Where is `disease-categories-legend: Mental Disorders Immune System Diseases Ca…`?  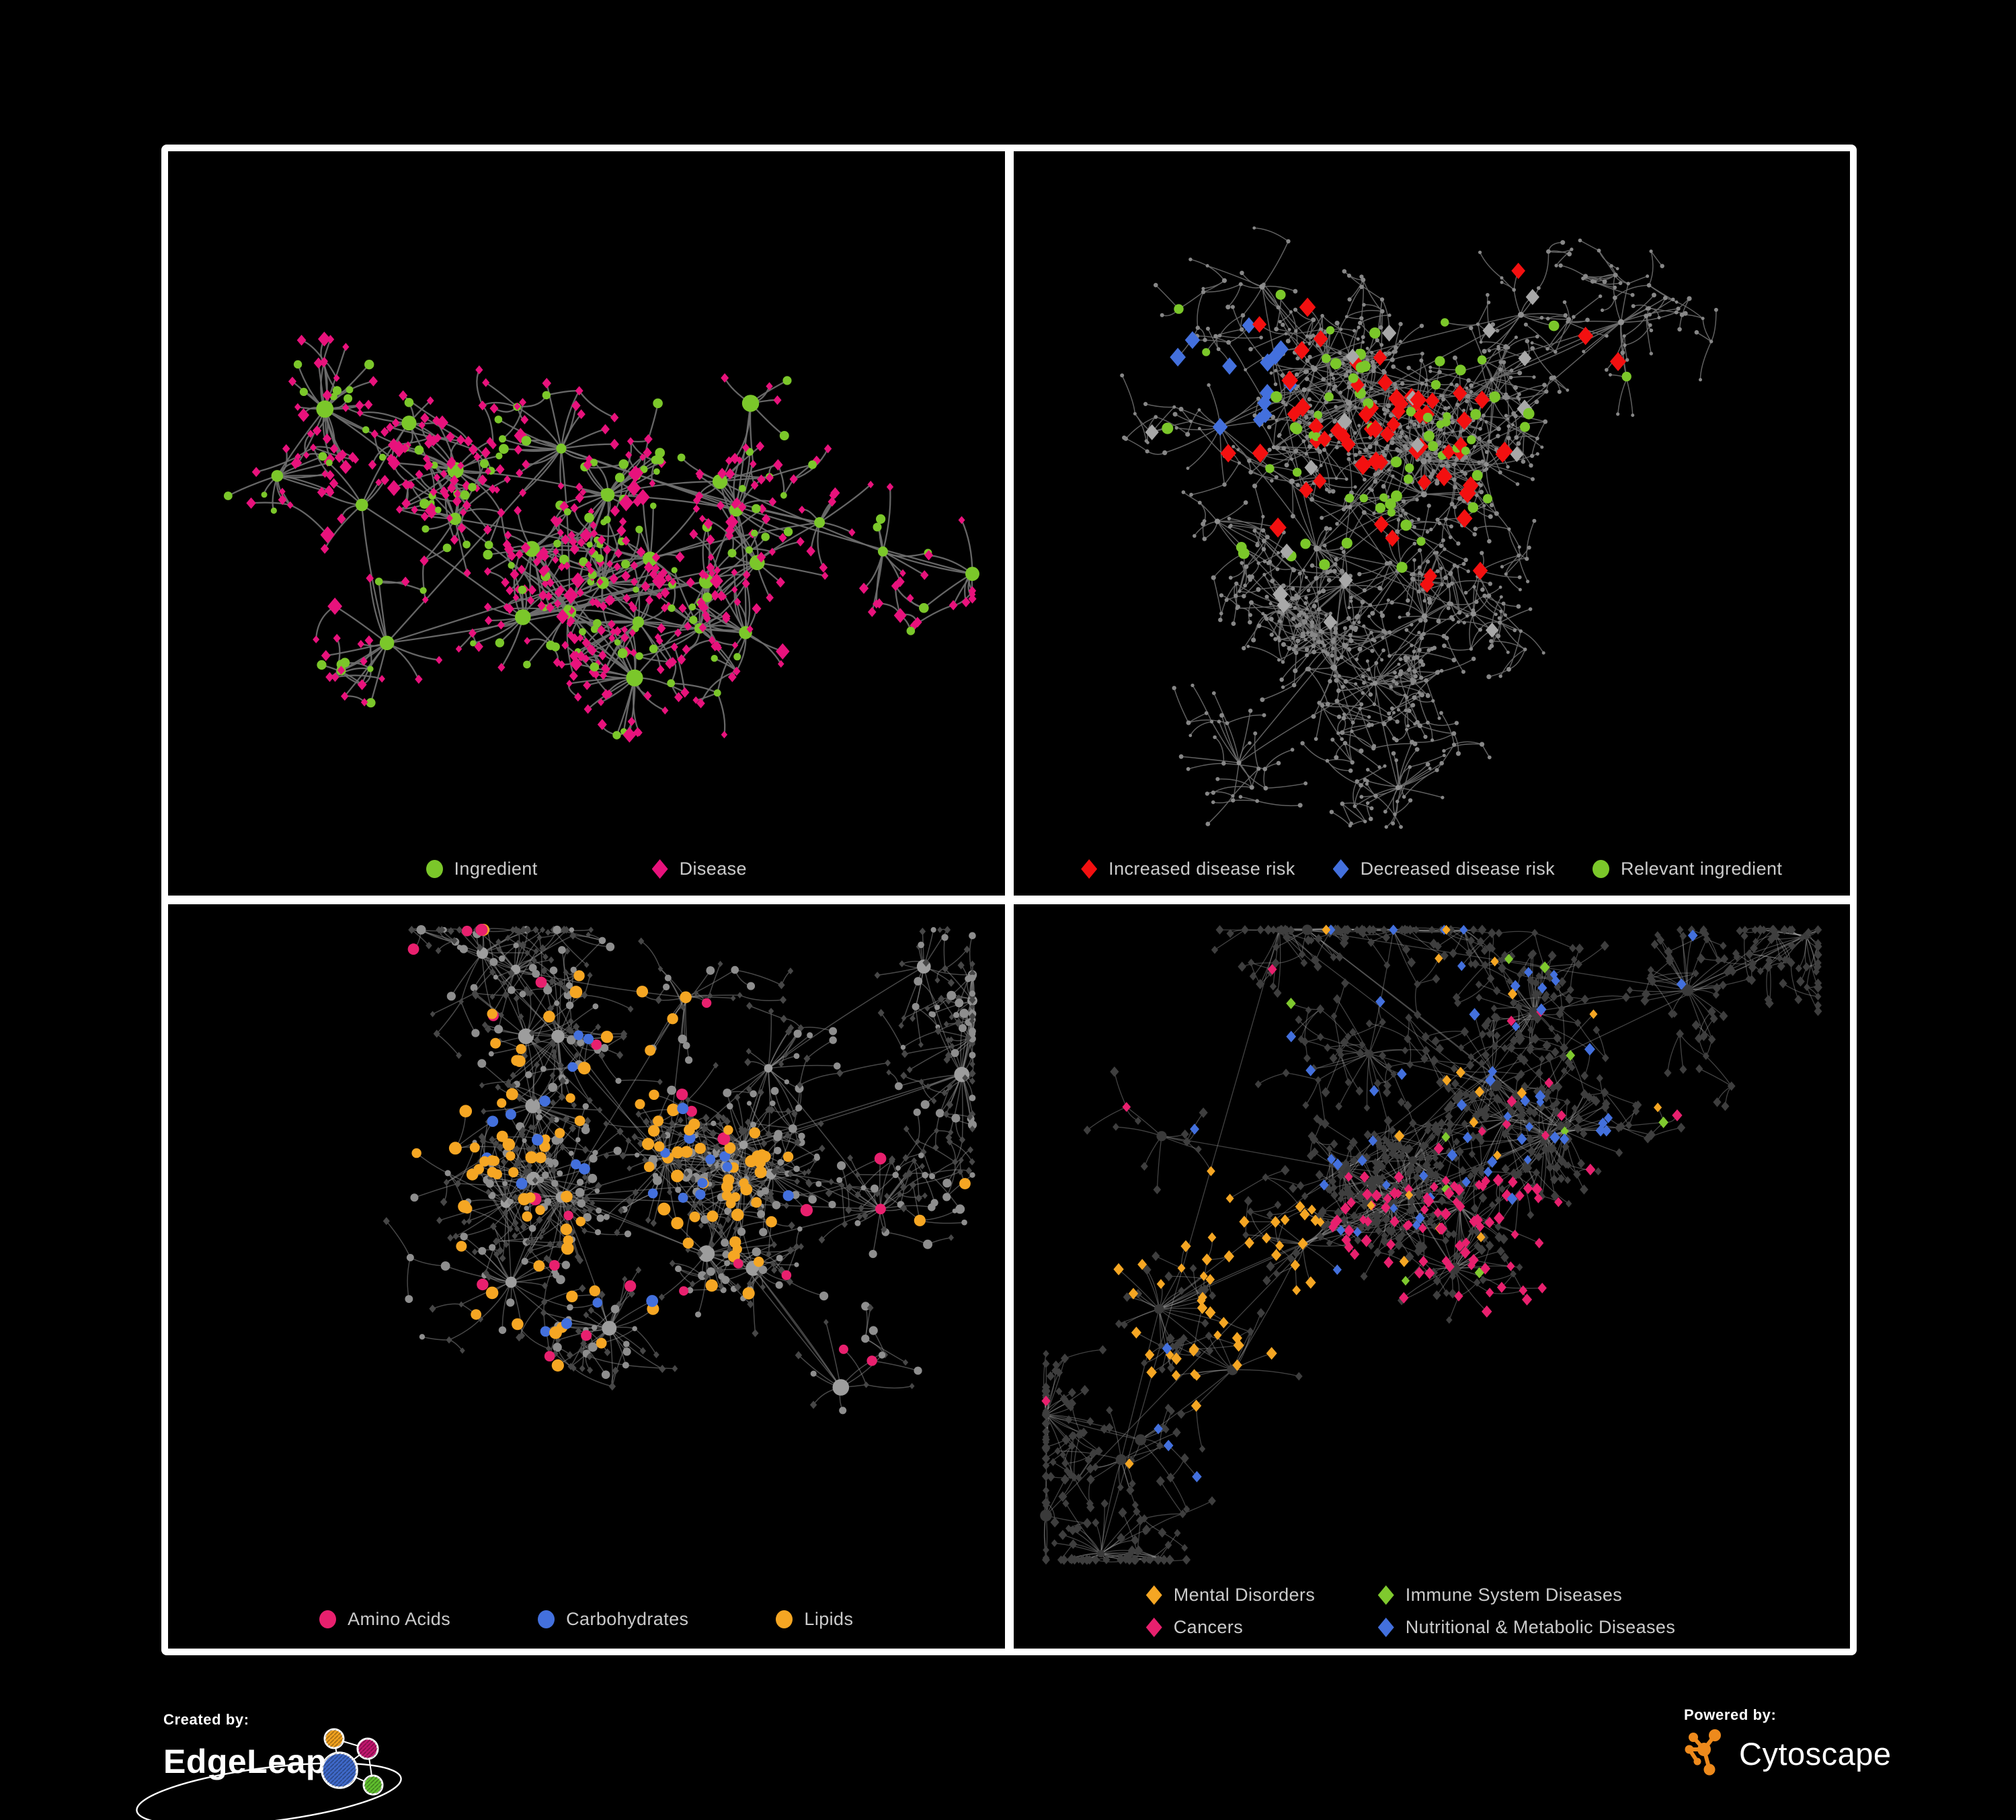
disease-categories-legend: Mental Disorders Immune System Diseases Ca… is located at coordinates (1432, 1611).